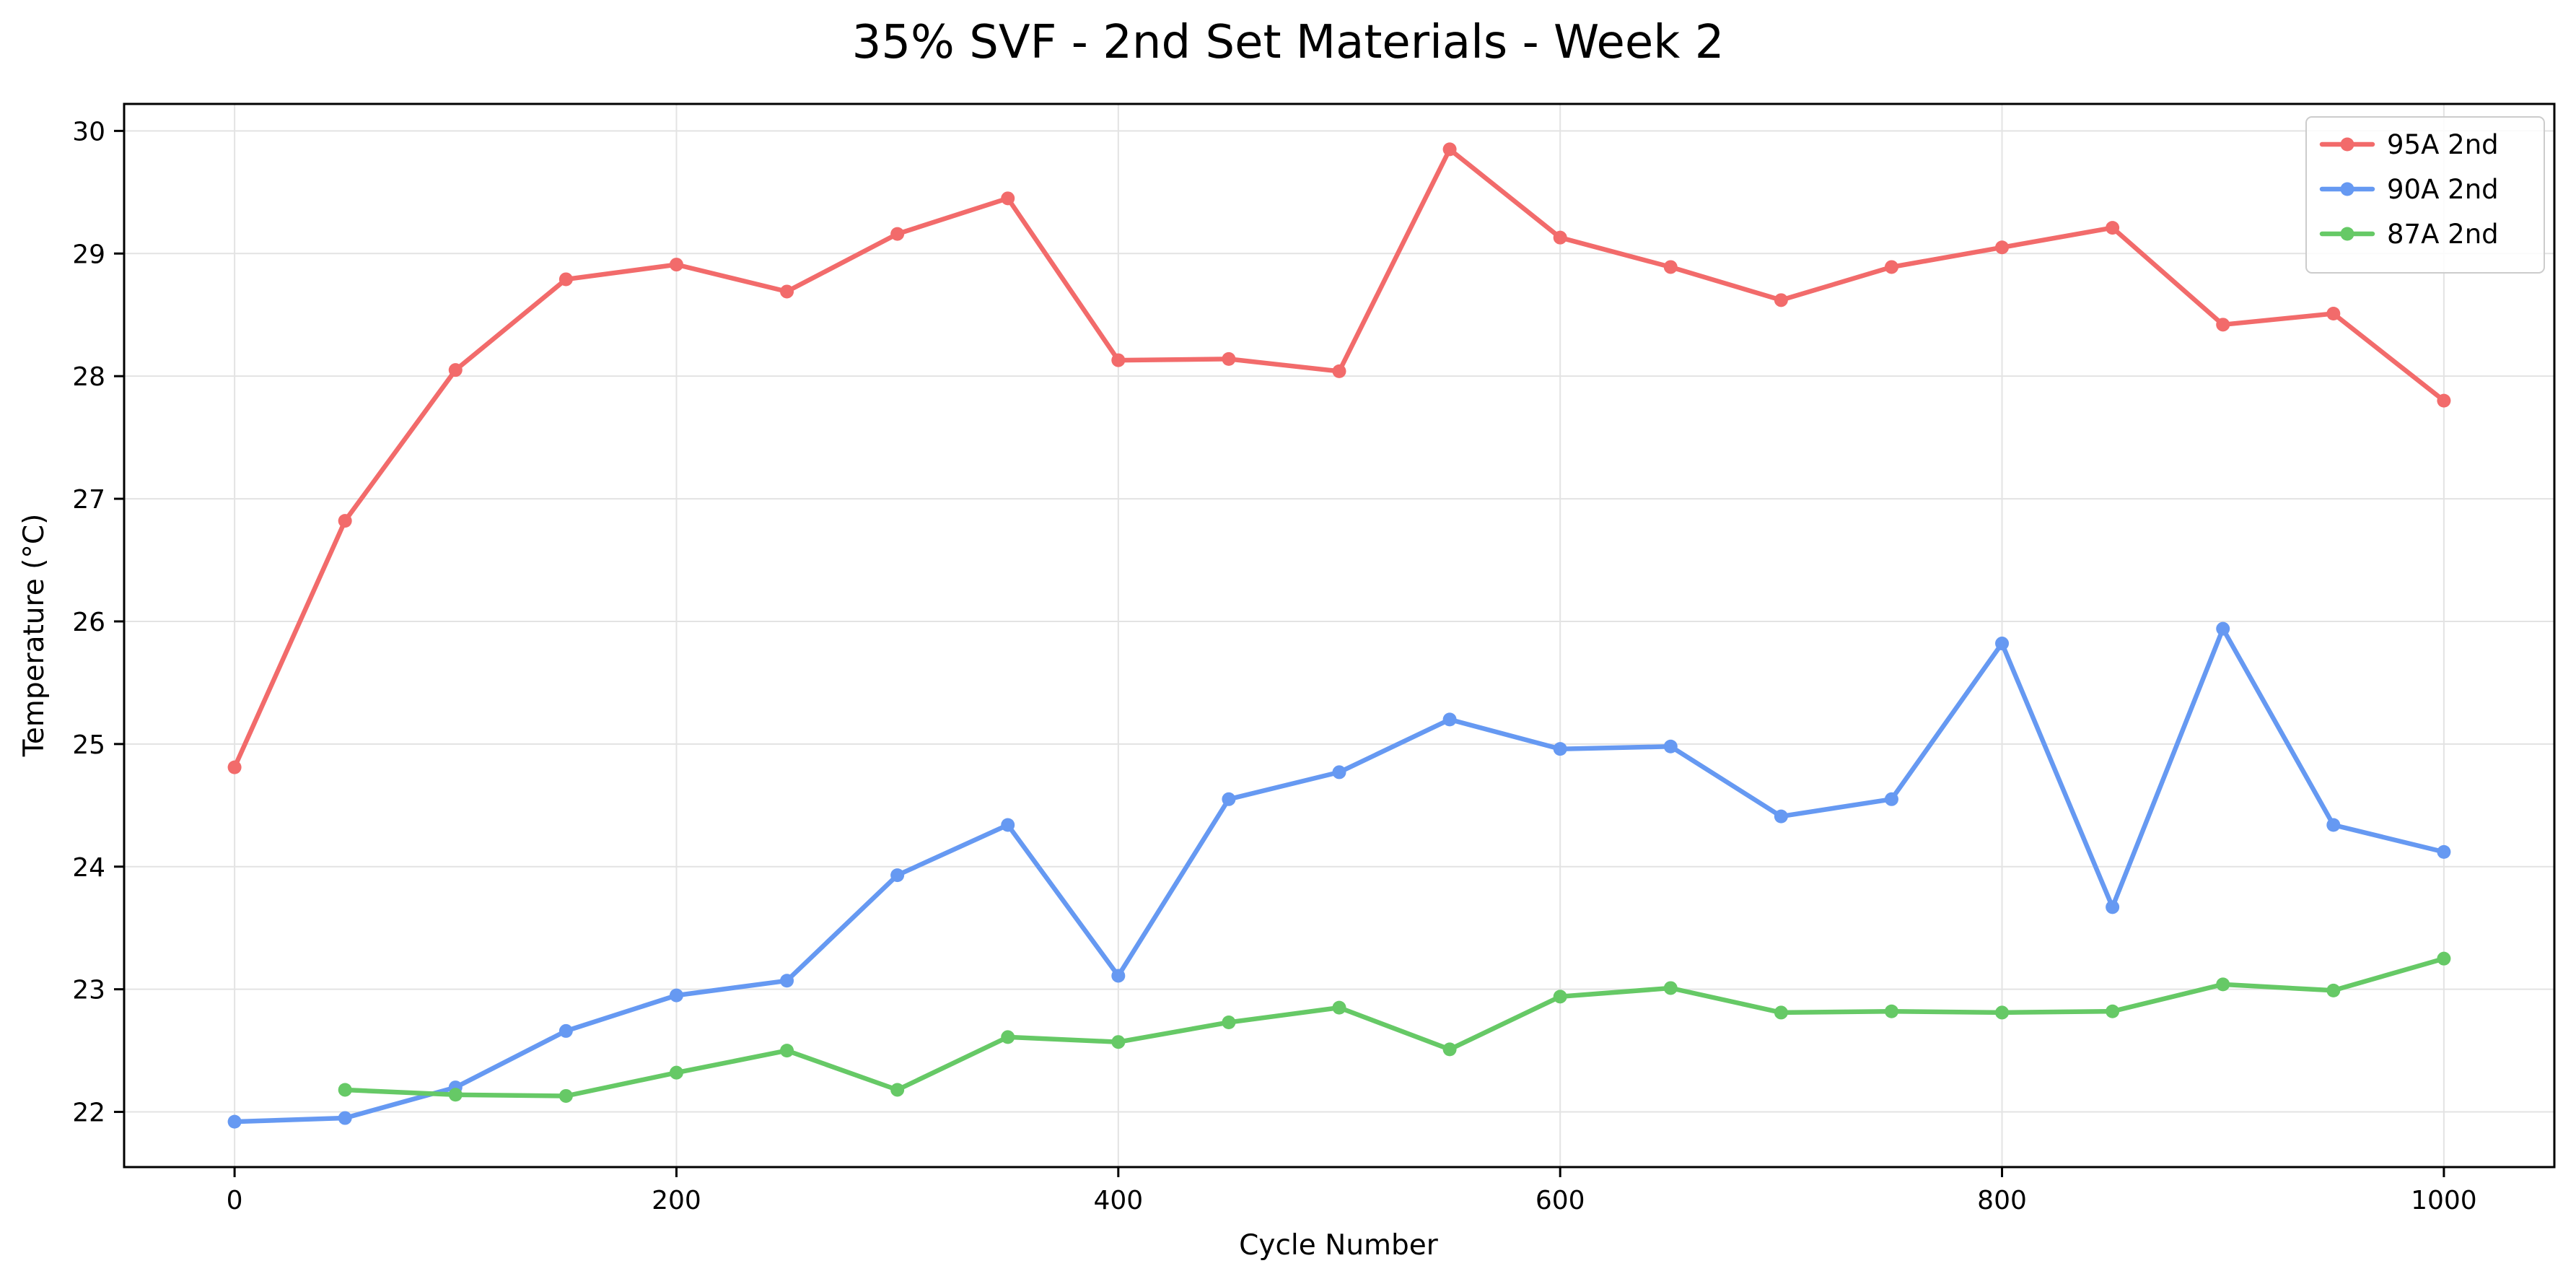 This screenshot has height=1284, width=2576. Describe the element at coordinates (88, 623) in the screenshot. I see `y-tick-label: 26` at that location.